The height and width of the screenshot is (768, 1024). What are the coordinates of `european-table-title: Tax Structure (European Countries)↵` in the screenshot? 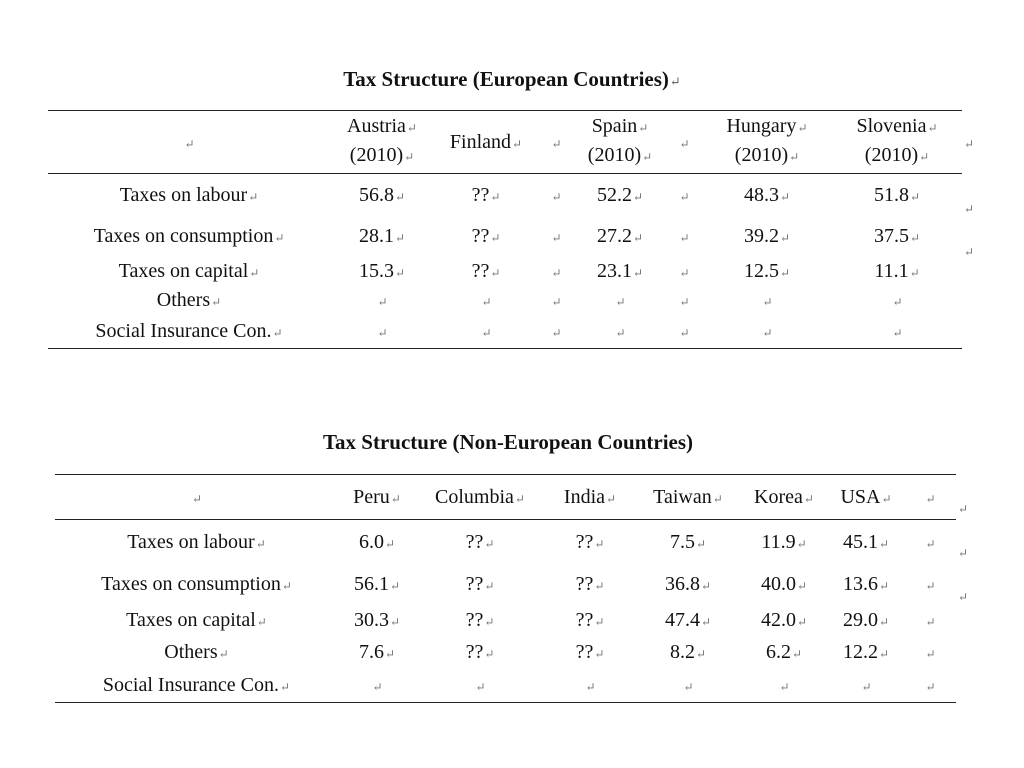 It's located at (512, 79).